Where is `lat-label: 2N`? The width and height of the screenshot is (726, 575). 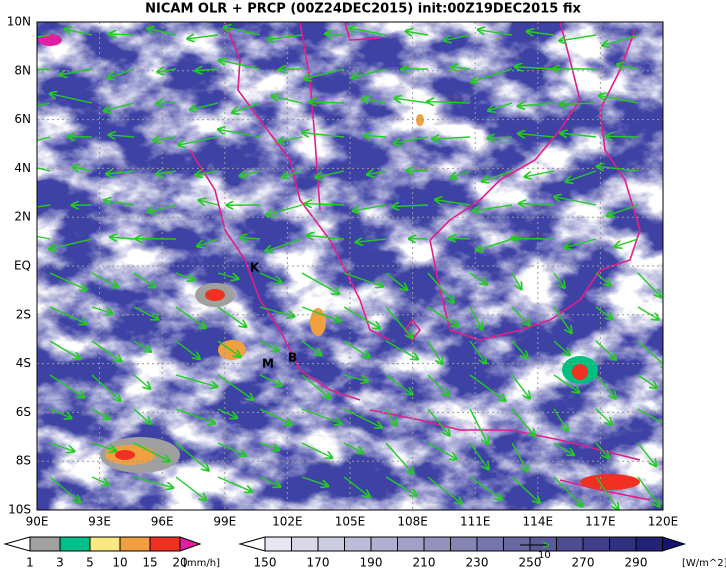
lat-label: 2N is located at coordinates (22, 217).